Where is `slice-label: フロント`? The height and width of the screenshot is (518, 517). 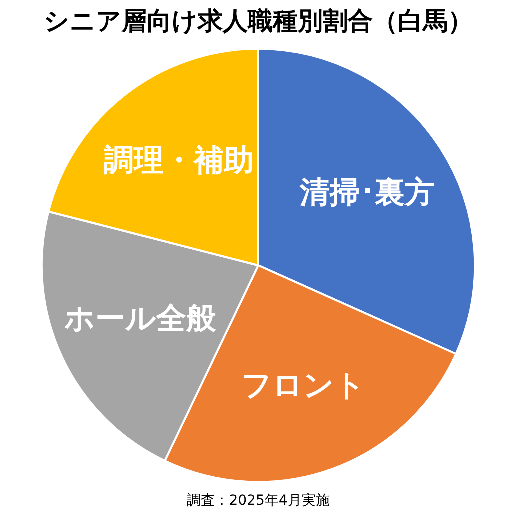
slice-label: フロント is located at coordinates (303, 386).